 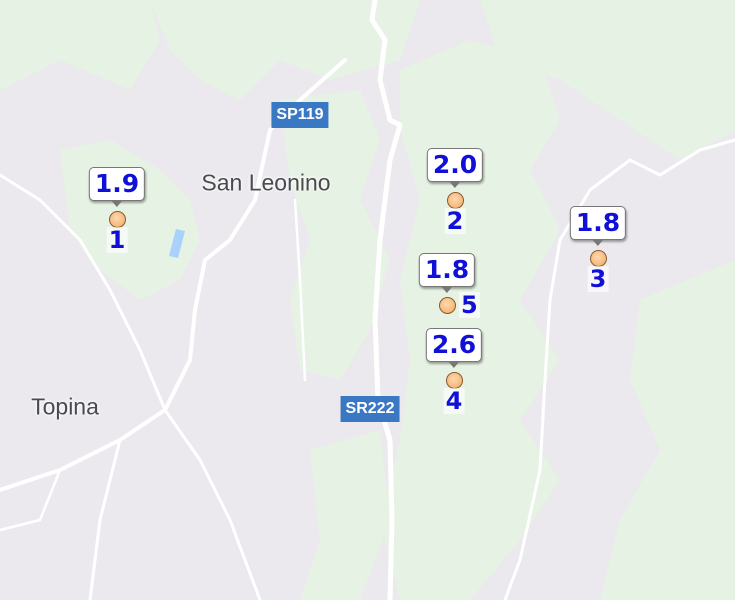 What do you see at coordinates (447, 305) in the screenshot?
I see `marker-pin-icon` at bounding box center [447, 305].